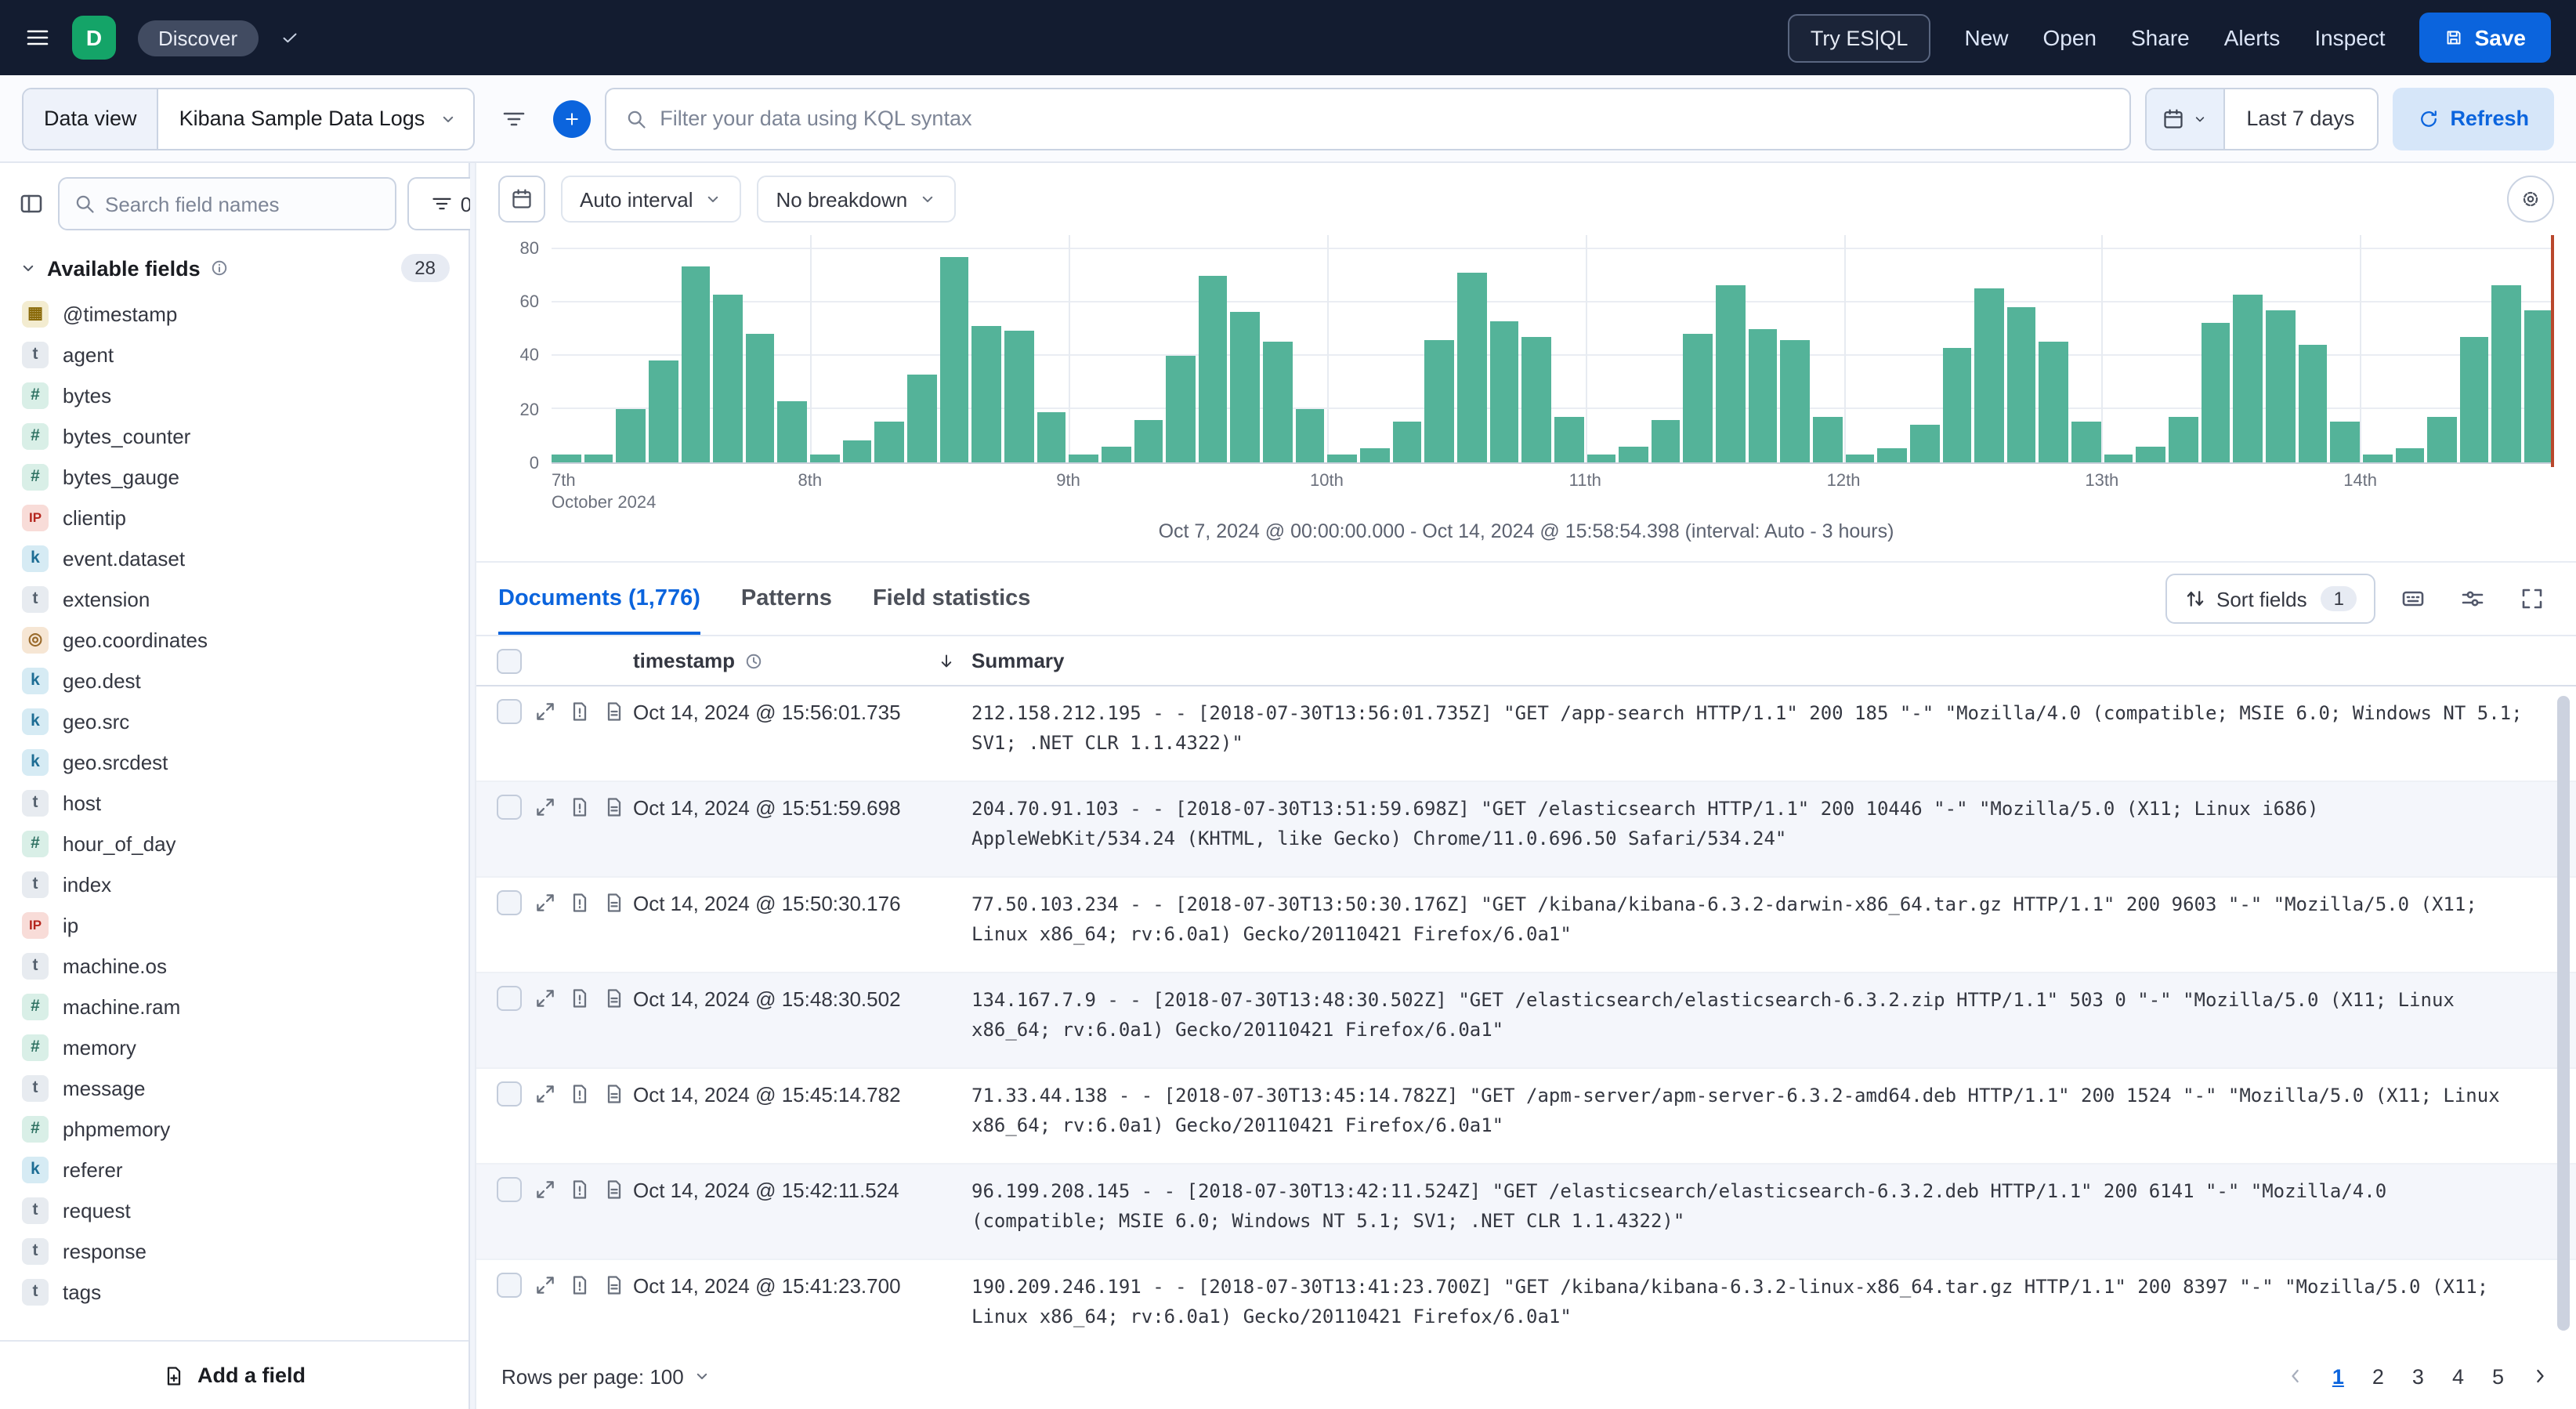 This screenshot has width=2576, height=1409. What do you see at coordinates (572, 118) in the screenshot?
I see `add-filter-button` at bounding box center [572, 118].